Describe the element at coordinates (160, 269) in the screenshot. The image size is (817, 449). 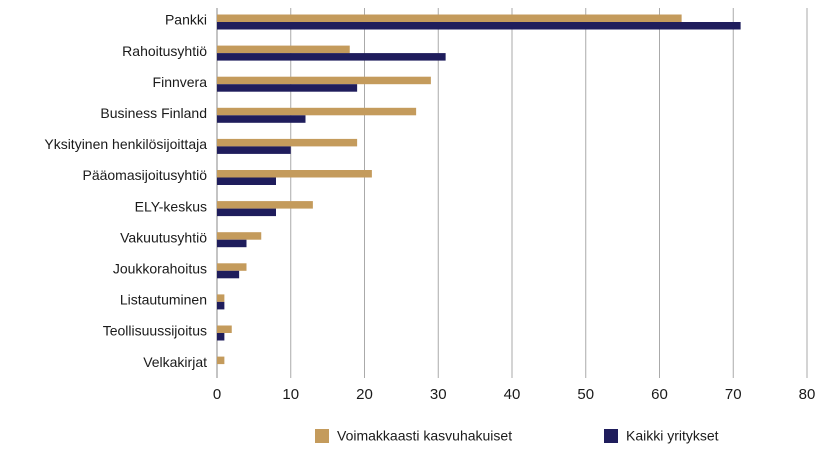
I see `y-tick-label: Joukkorahoitus` at that location.